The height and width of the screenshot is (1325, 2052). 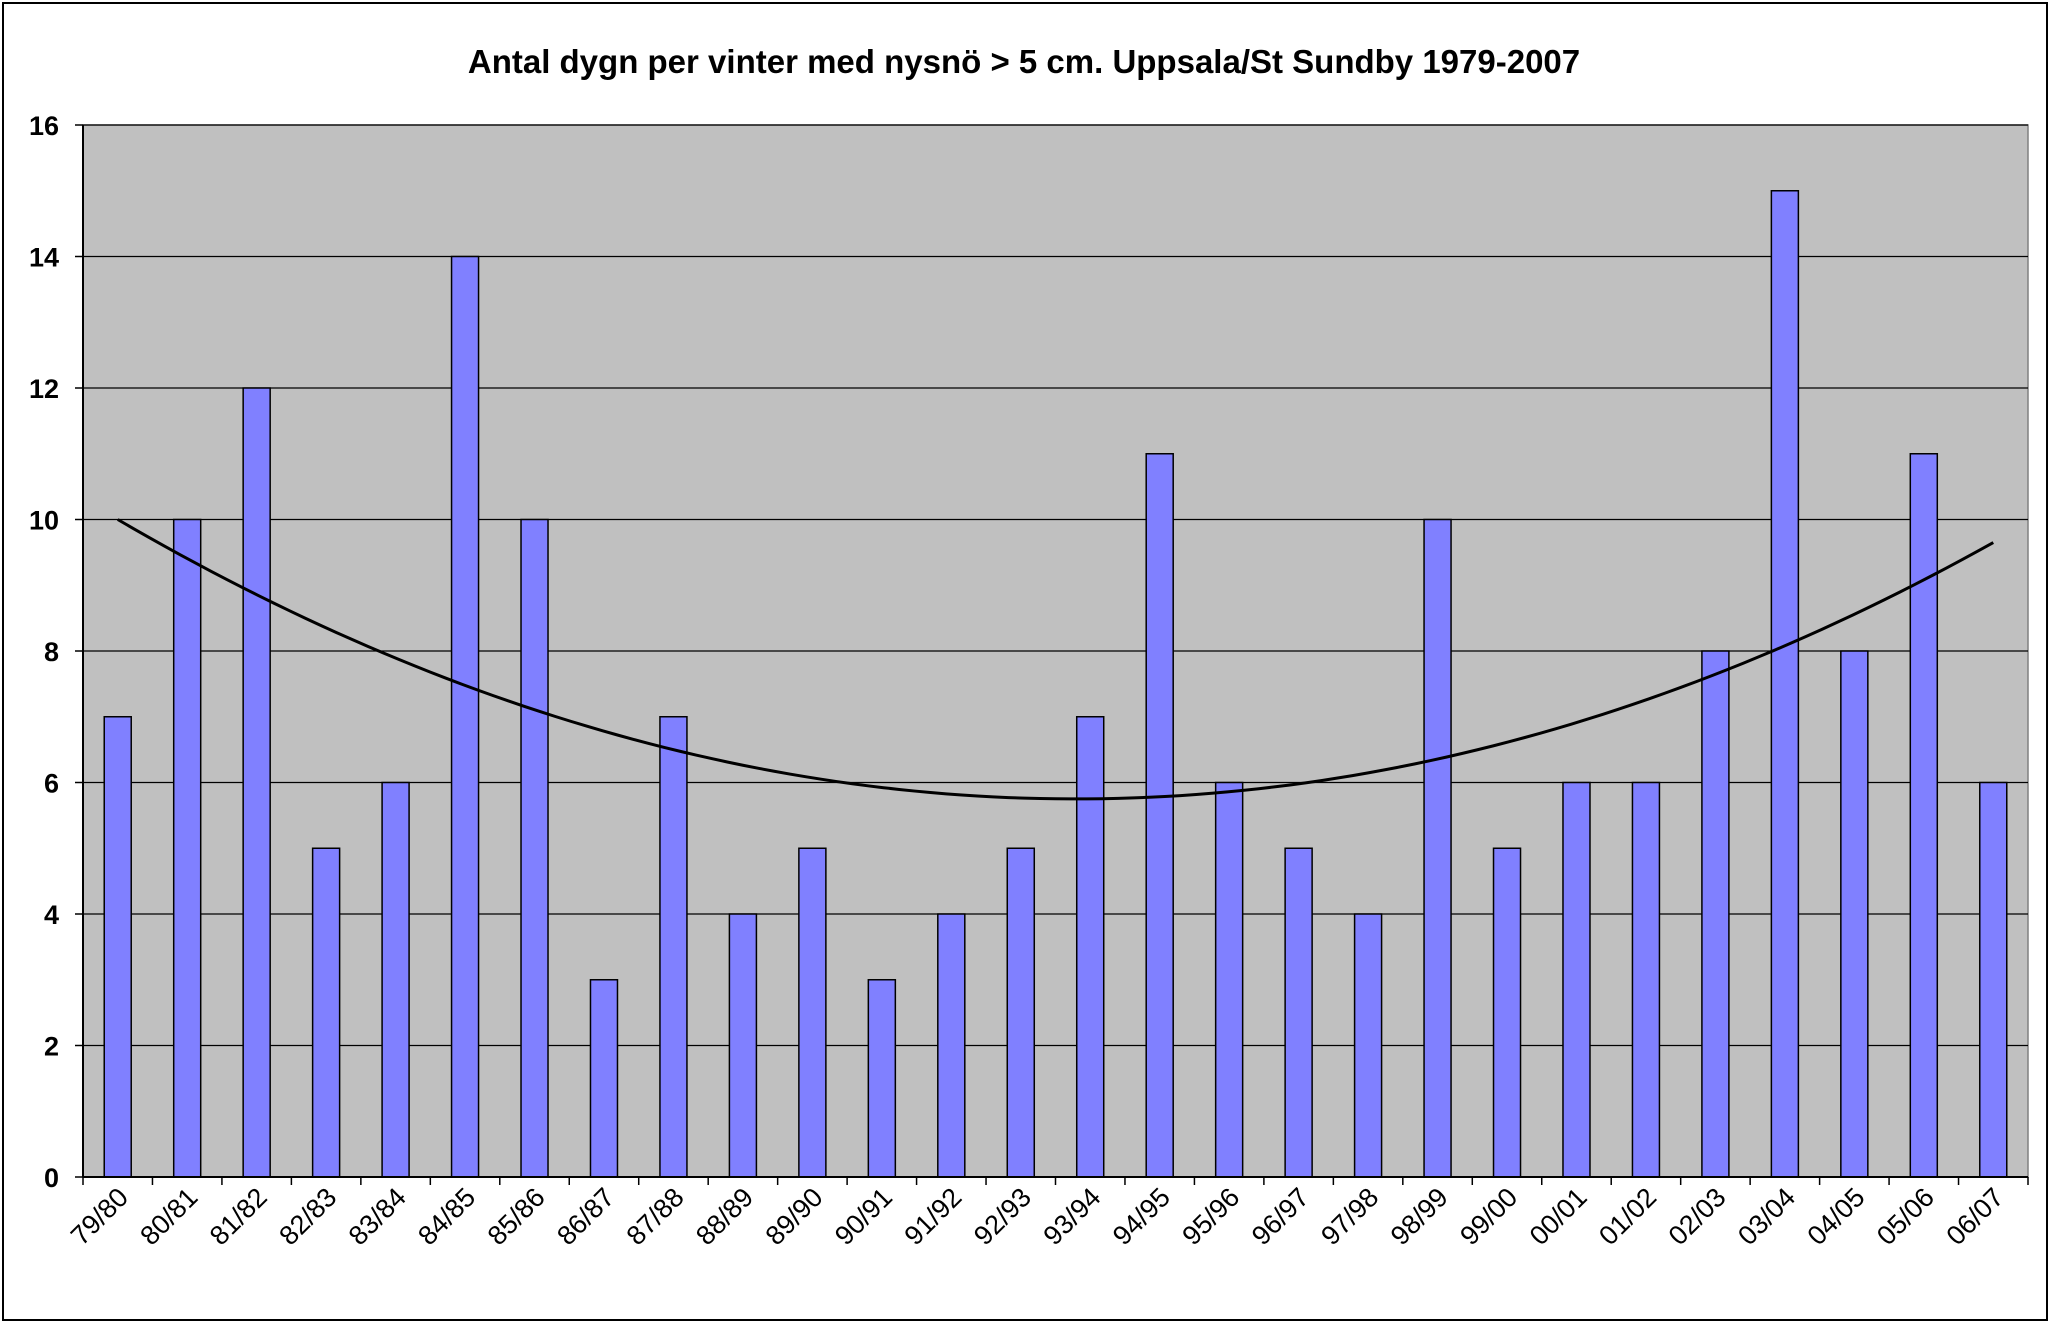 What do you see at coordinates (446, 1216) in the screenshot?
I see `x-tick-label: 84/85` at bounding box center [446, 1216].